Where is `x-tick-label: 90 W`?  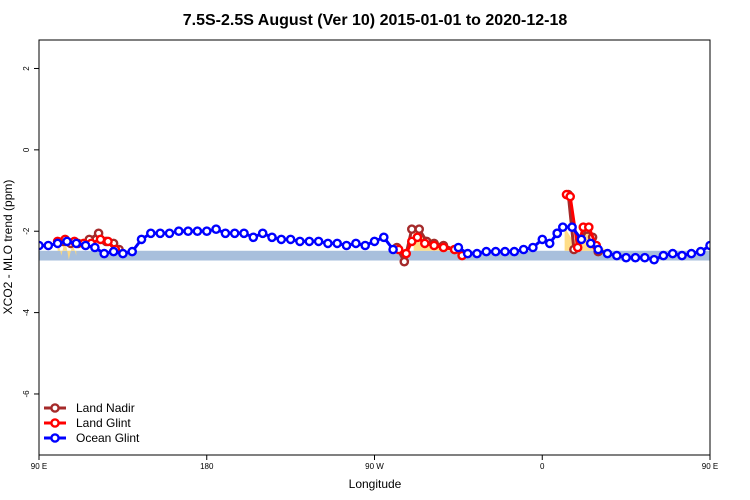 x-tick-label: 90 W is located at coordinates (374, 466).